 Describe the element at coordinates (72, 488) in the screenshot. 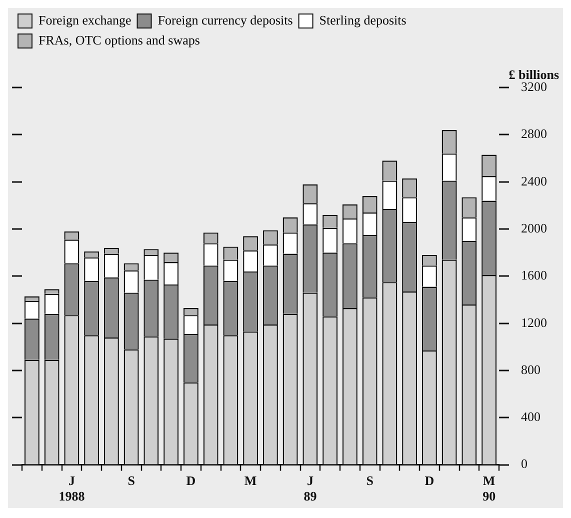

I see `x-tick-label: J 1988` at that location.